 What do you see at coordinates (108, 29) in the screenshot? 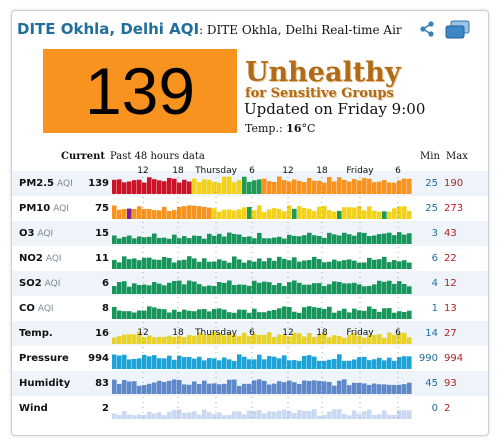
I see `station-title: DITE Okhla, Delhi AQI` at bounding box center [108, 29].